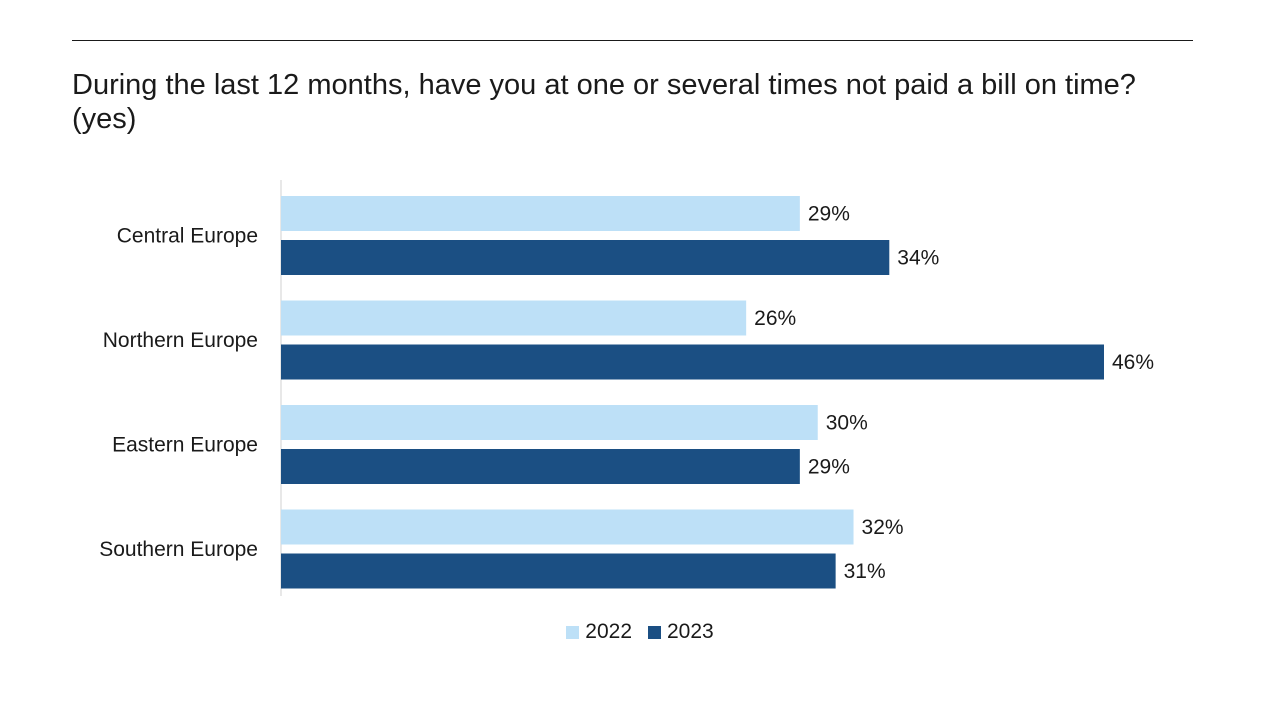  Describe the element at coordinates (883, 527) in the screenshot. I see `data-label-2022-southern-europe: 32%` at that location.